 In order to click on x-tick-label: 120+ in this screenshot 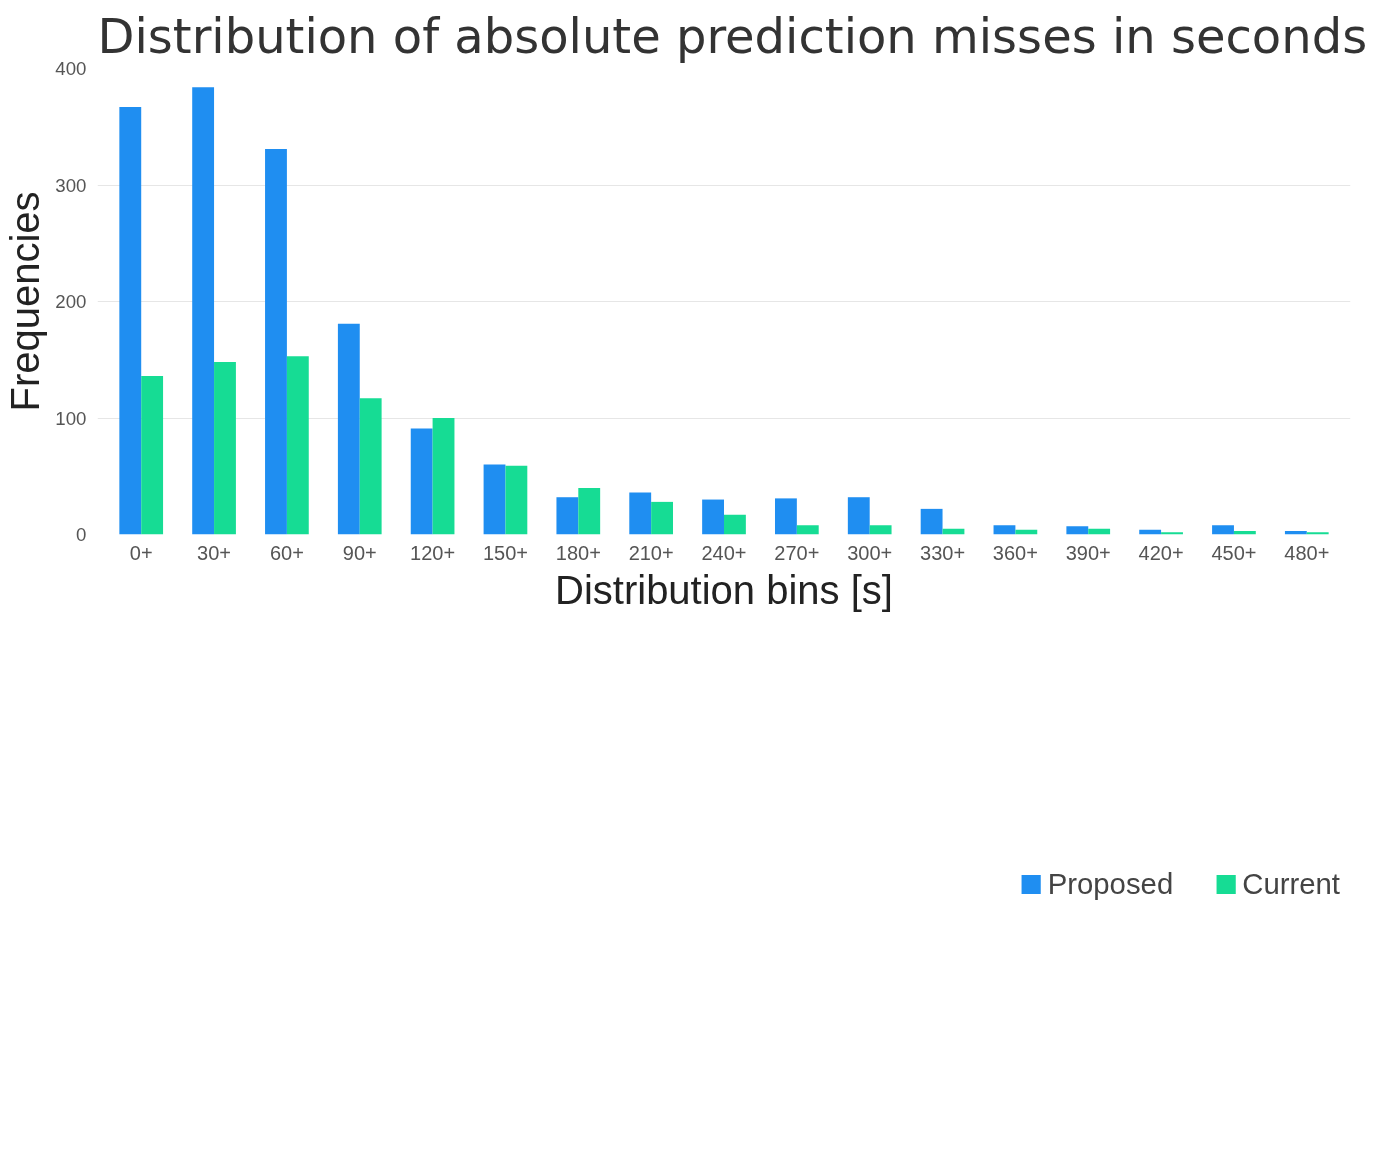, I will do `click(433, 552)`.